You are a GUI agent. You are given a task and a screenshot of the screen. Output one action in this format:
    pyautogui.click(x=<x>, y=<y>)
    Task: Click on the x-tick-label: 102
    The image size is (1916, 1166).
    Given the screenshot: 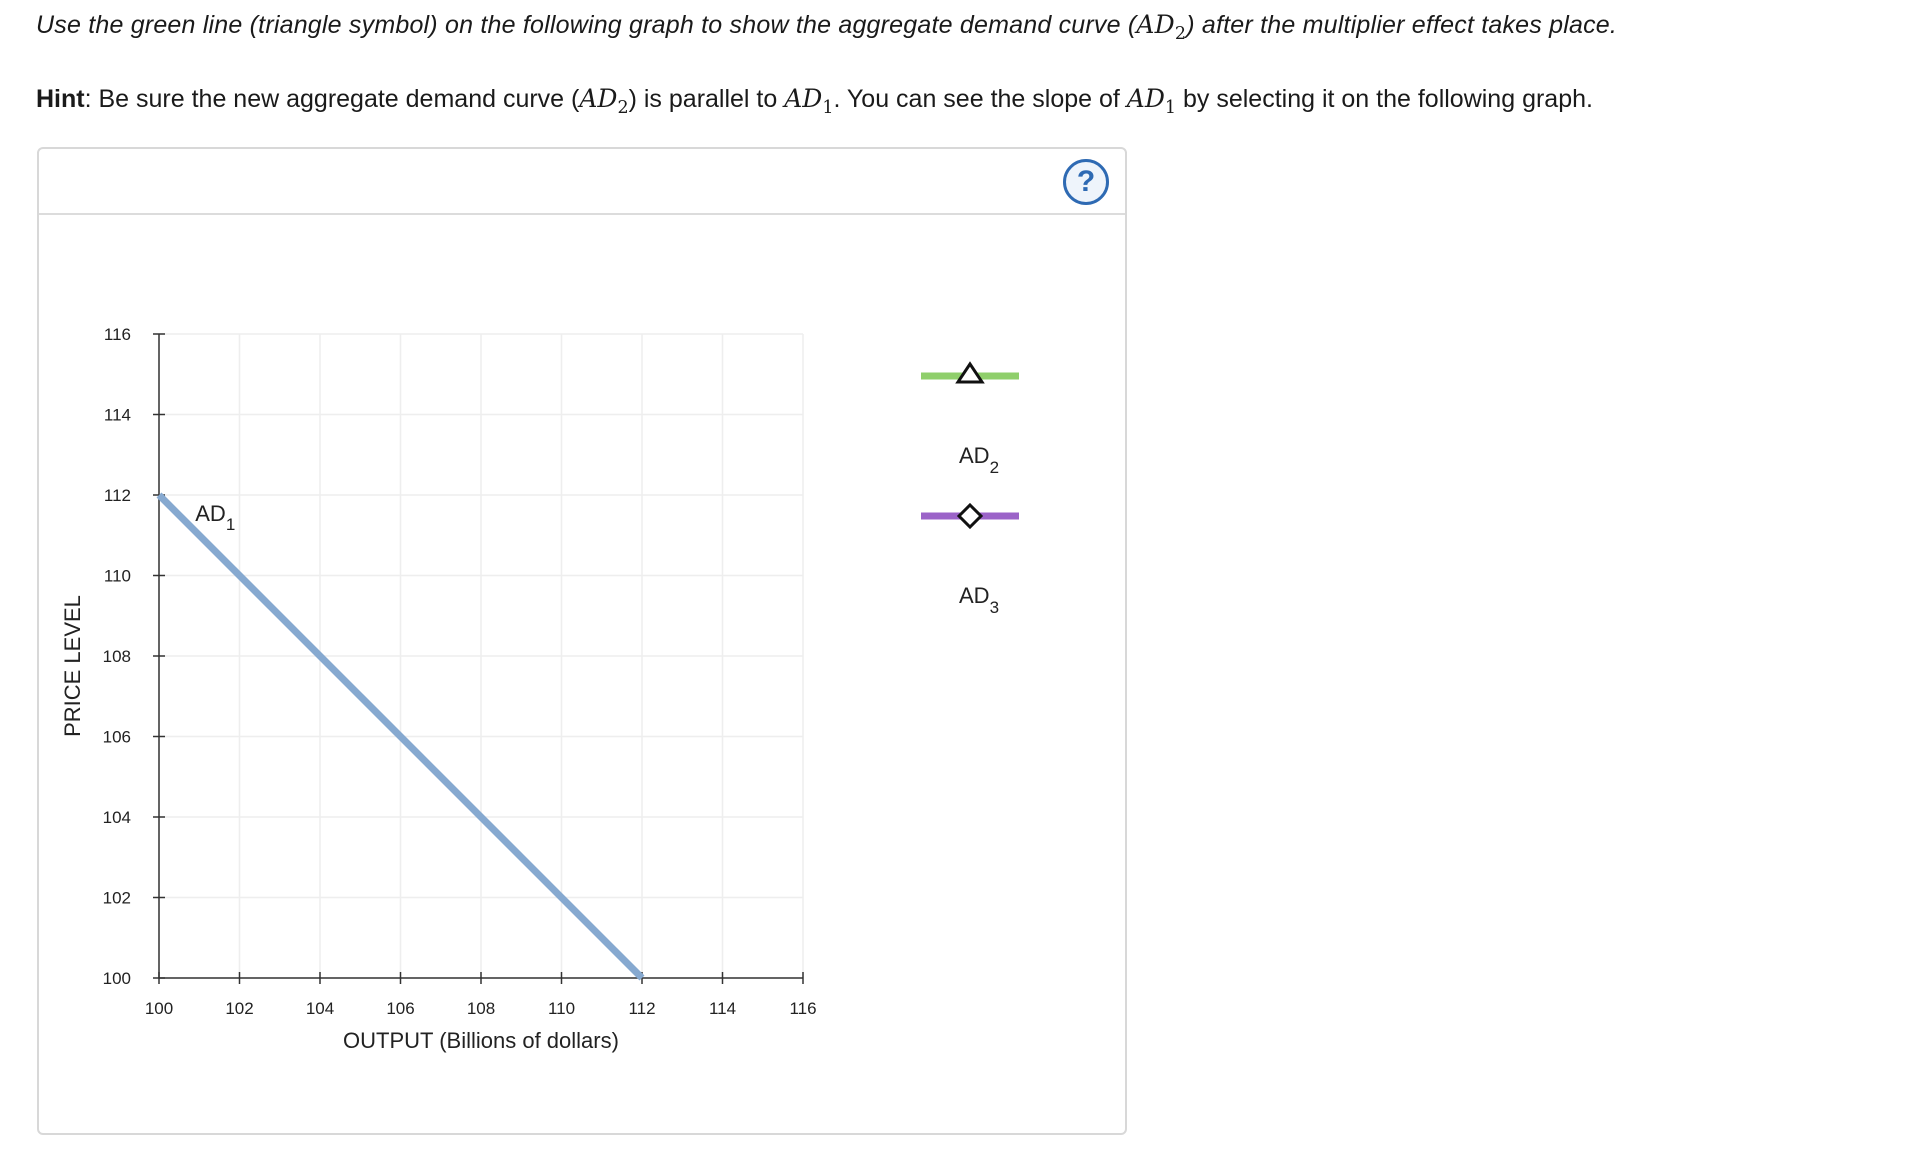 What is the action you would take?
    pyautogui.click(x=239, y=1008)
    